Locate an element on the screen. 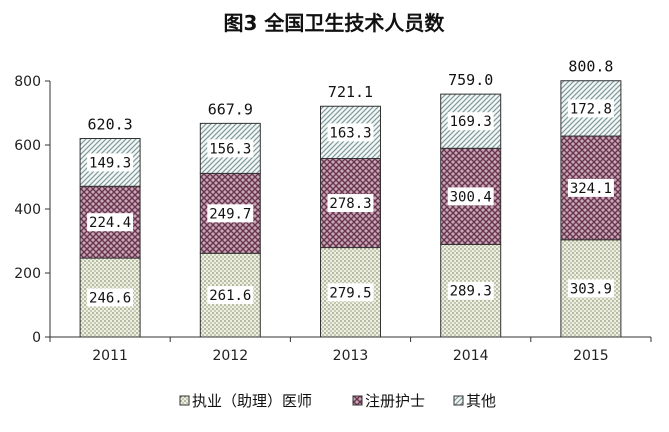 Image resolution: width=669 pixels, height=432 pixels. total-label: 620.3 is located at coordinates (110, 125).